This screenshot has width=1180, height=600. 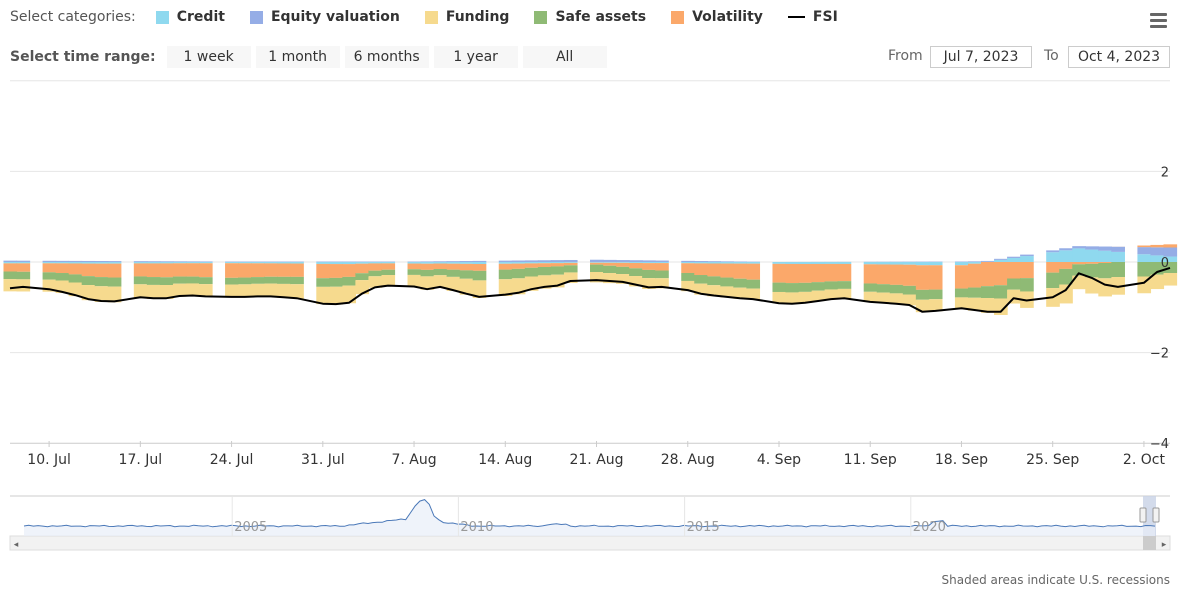 What do you see at coordinates (190, 17) in the screenshot?
I see `legend-item-credit: Credit` at bounding box center [190, 17].